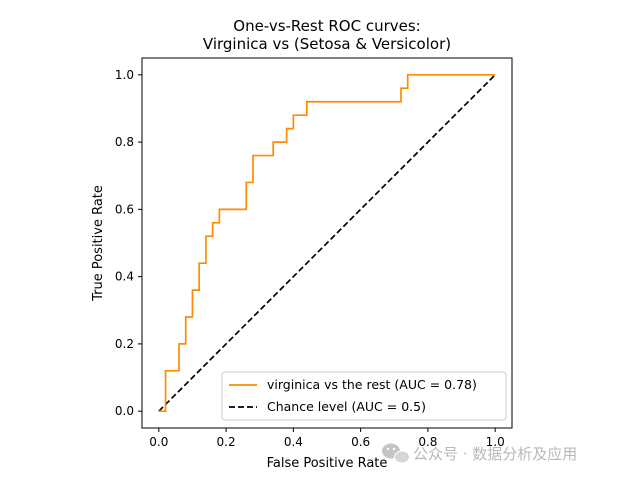  I want to click on watermark: 公众号 · 数据分析及应用, so click(479, 453).